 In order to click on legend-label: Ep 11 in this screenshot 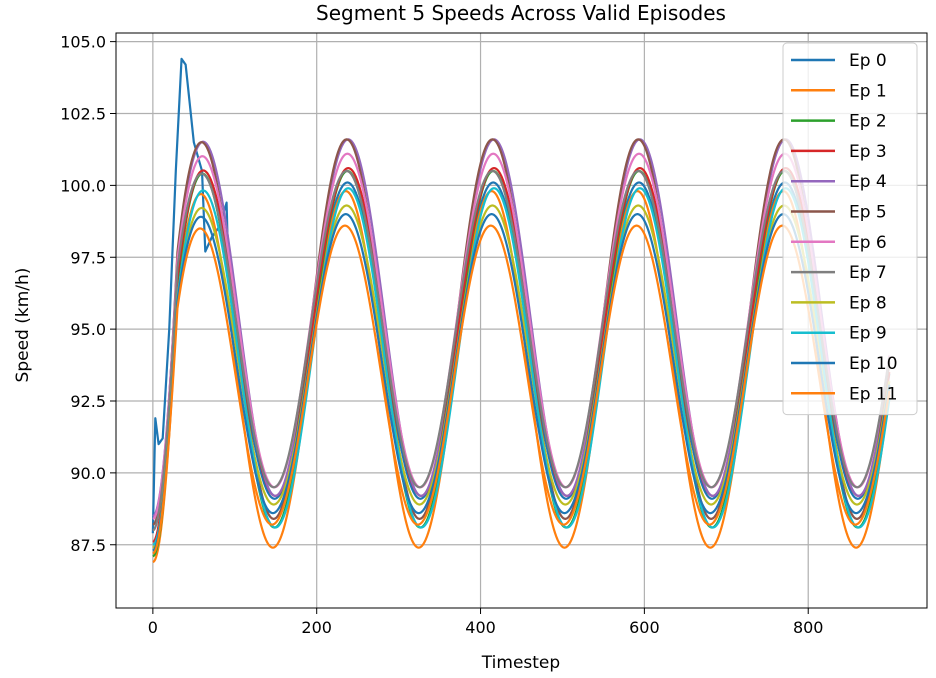, I will do `click(873, 394)`.